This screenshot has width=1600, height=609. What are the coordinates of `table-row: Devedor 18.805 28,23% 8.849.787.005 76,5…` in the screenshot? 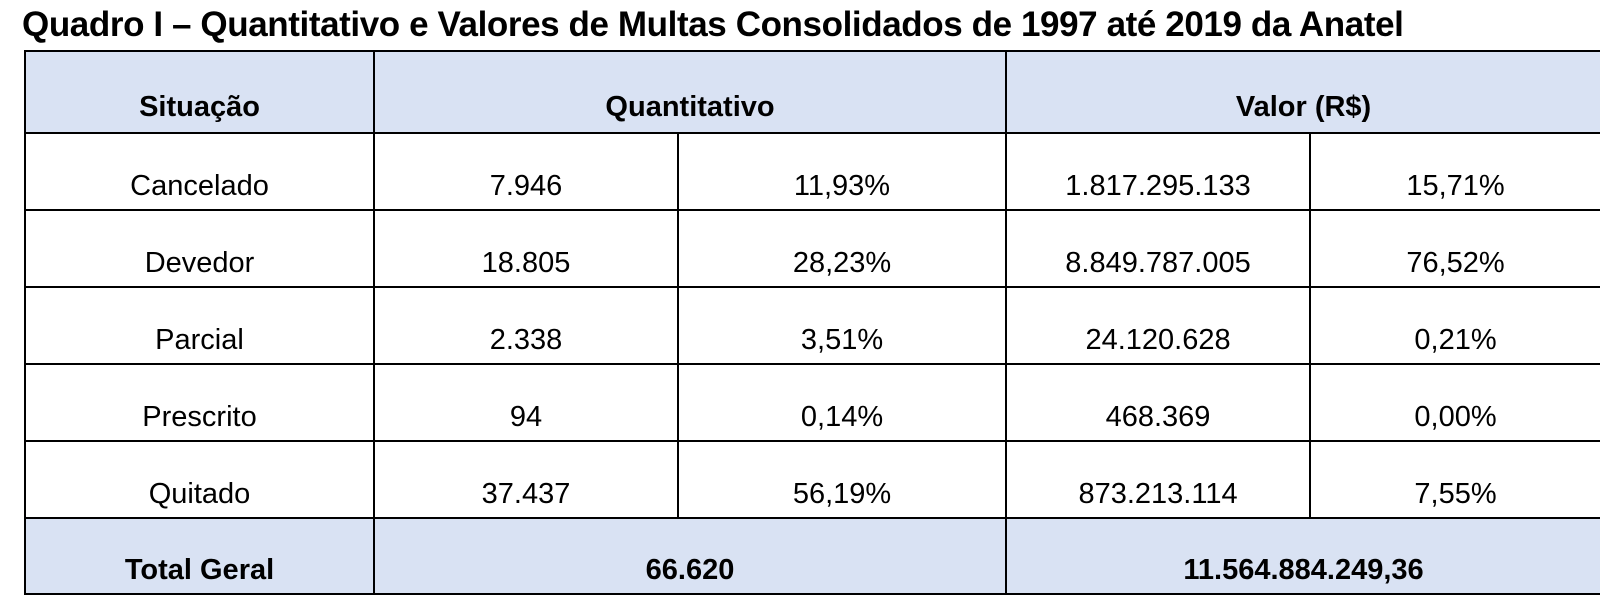 It's located at (812, 248).